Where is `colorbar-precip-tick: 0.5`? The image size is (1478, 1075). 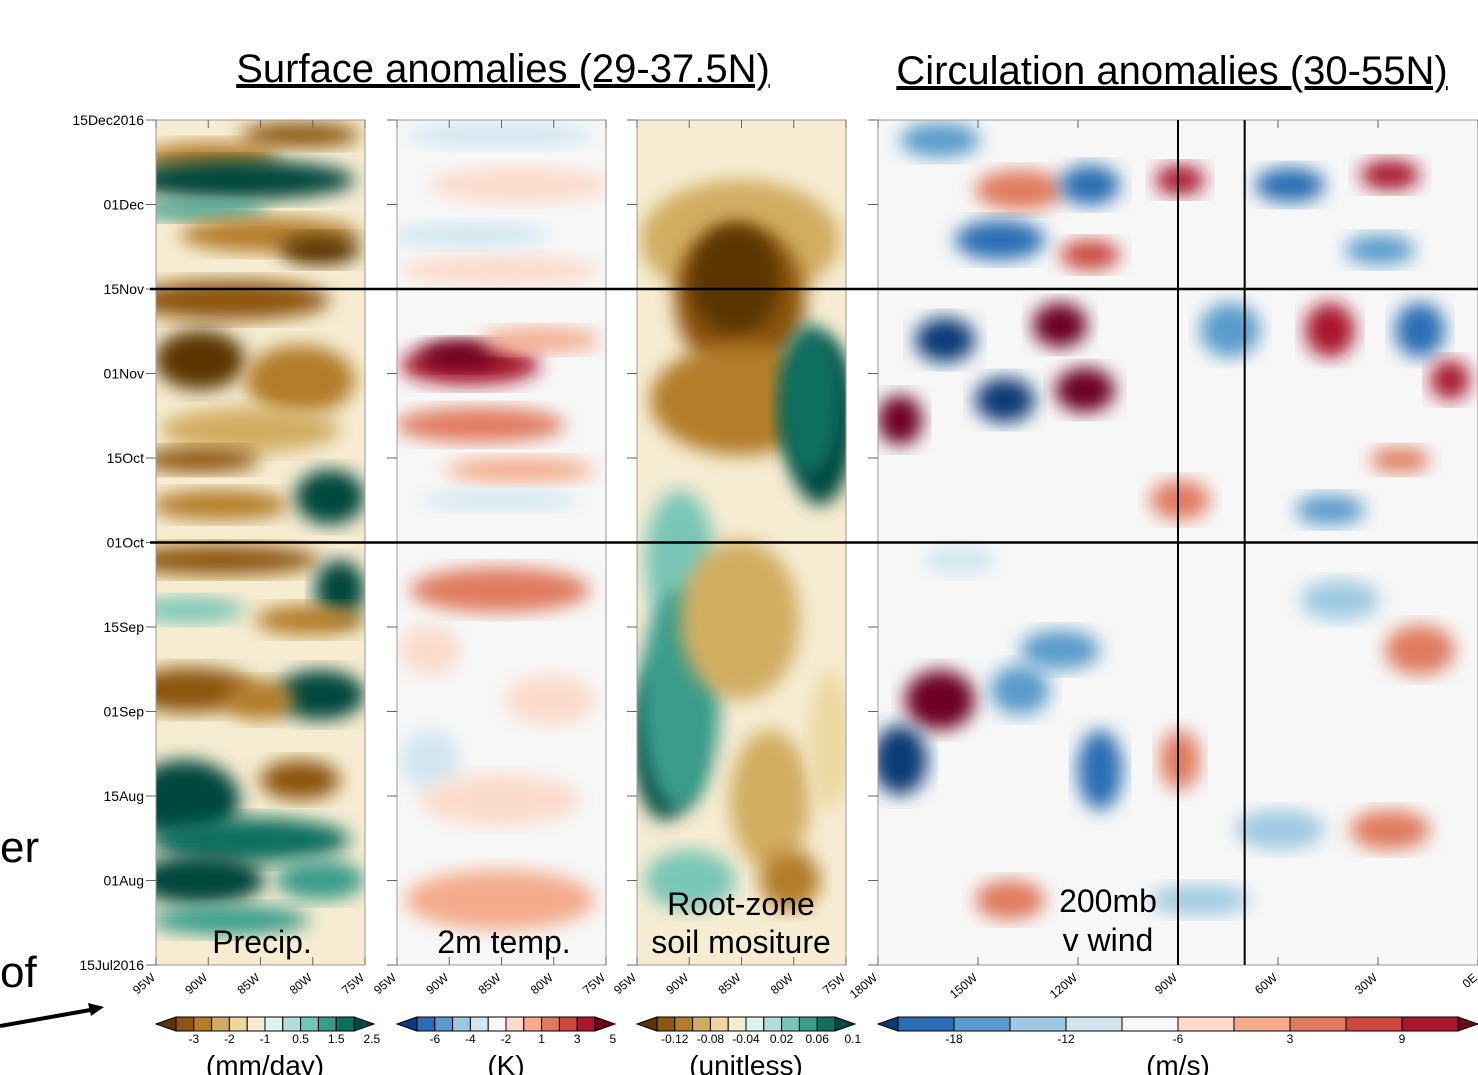
colorbar-precip-tick: 0.5 is located at coordinates (300, 1039).